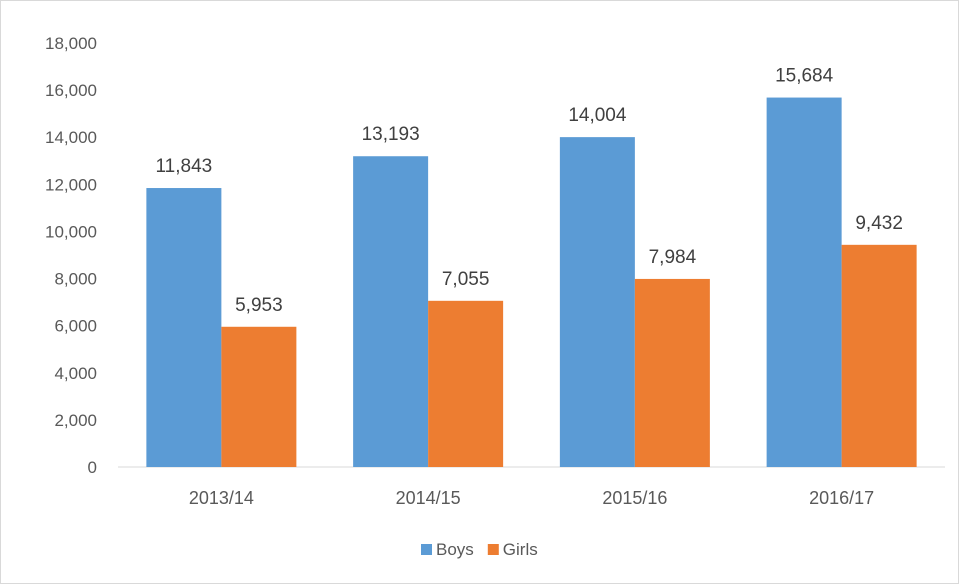 This screenshot has width=959, height=588. Describe the element at coordinates (71, 43) in the screenshot. I see `y-tick-label: 18,000` at that location.